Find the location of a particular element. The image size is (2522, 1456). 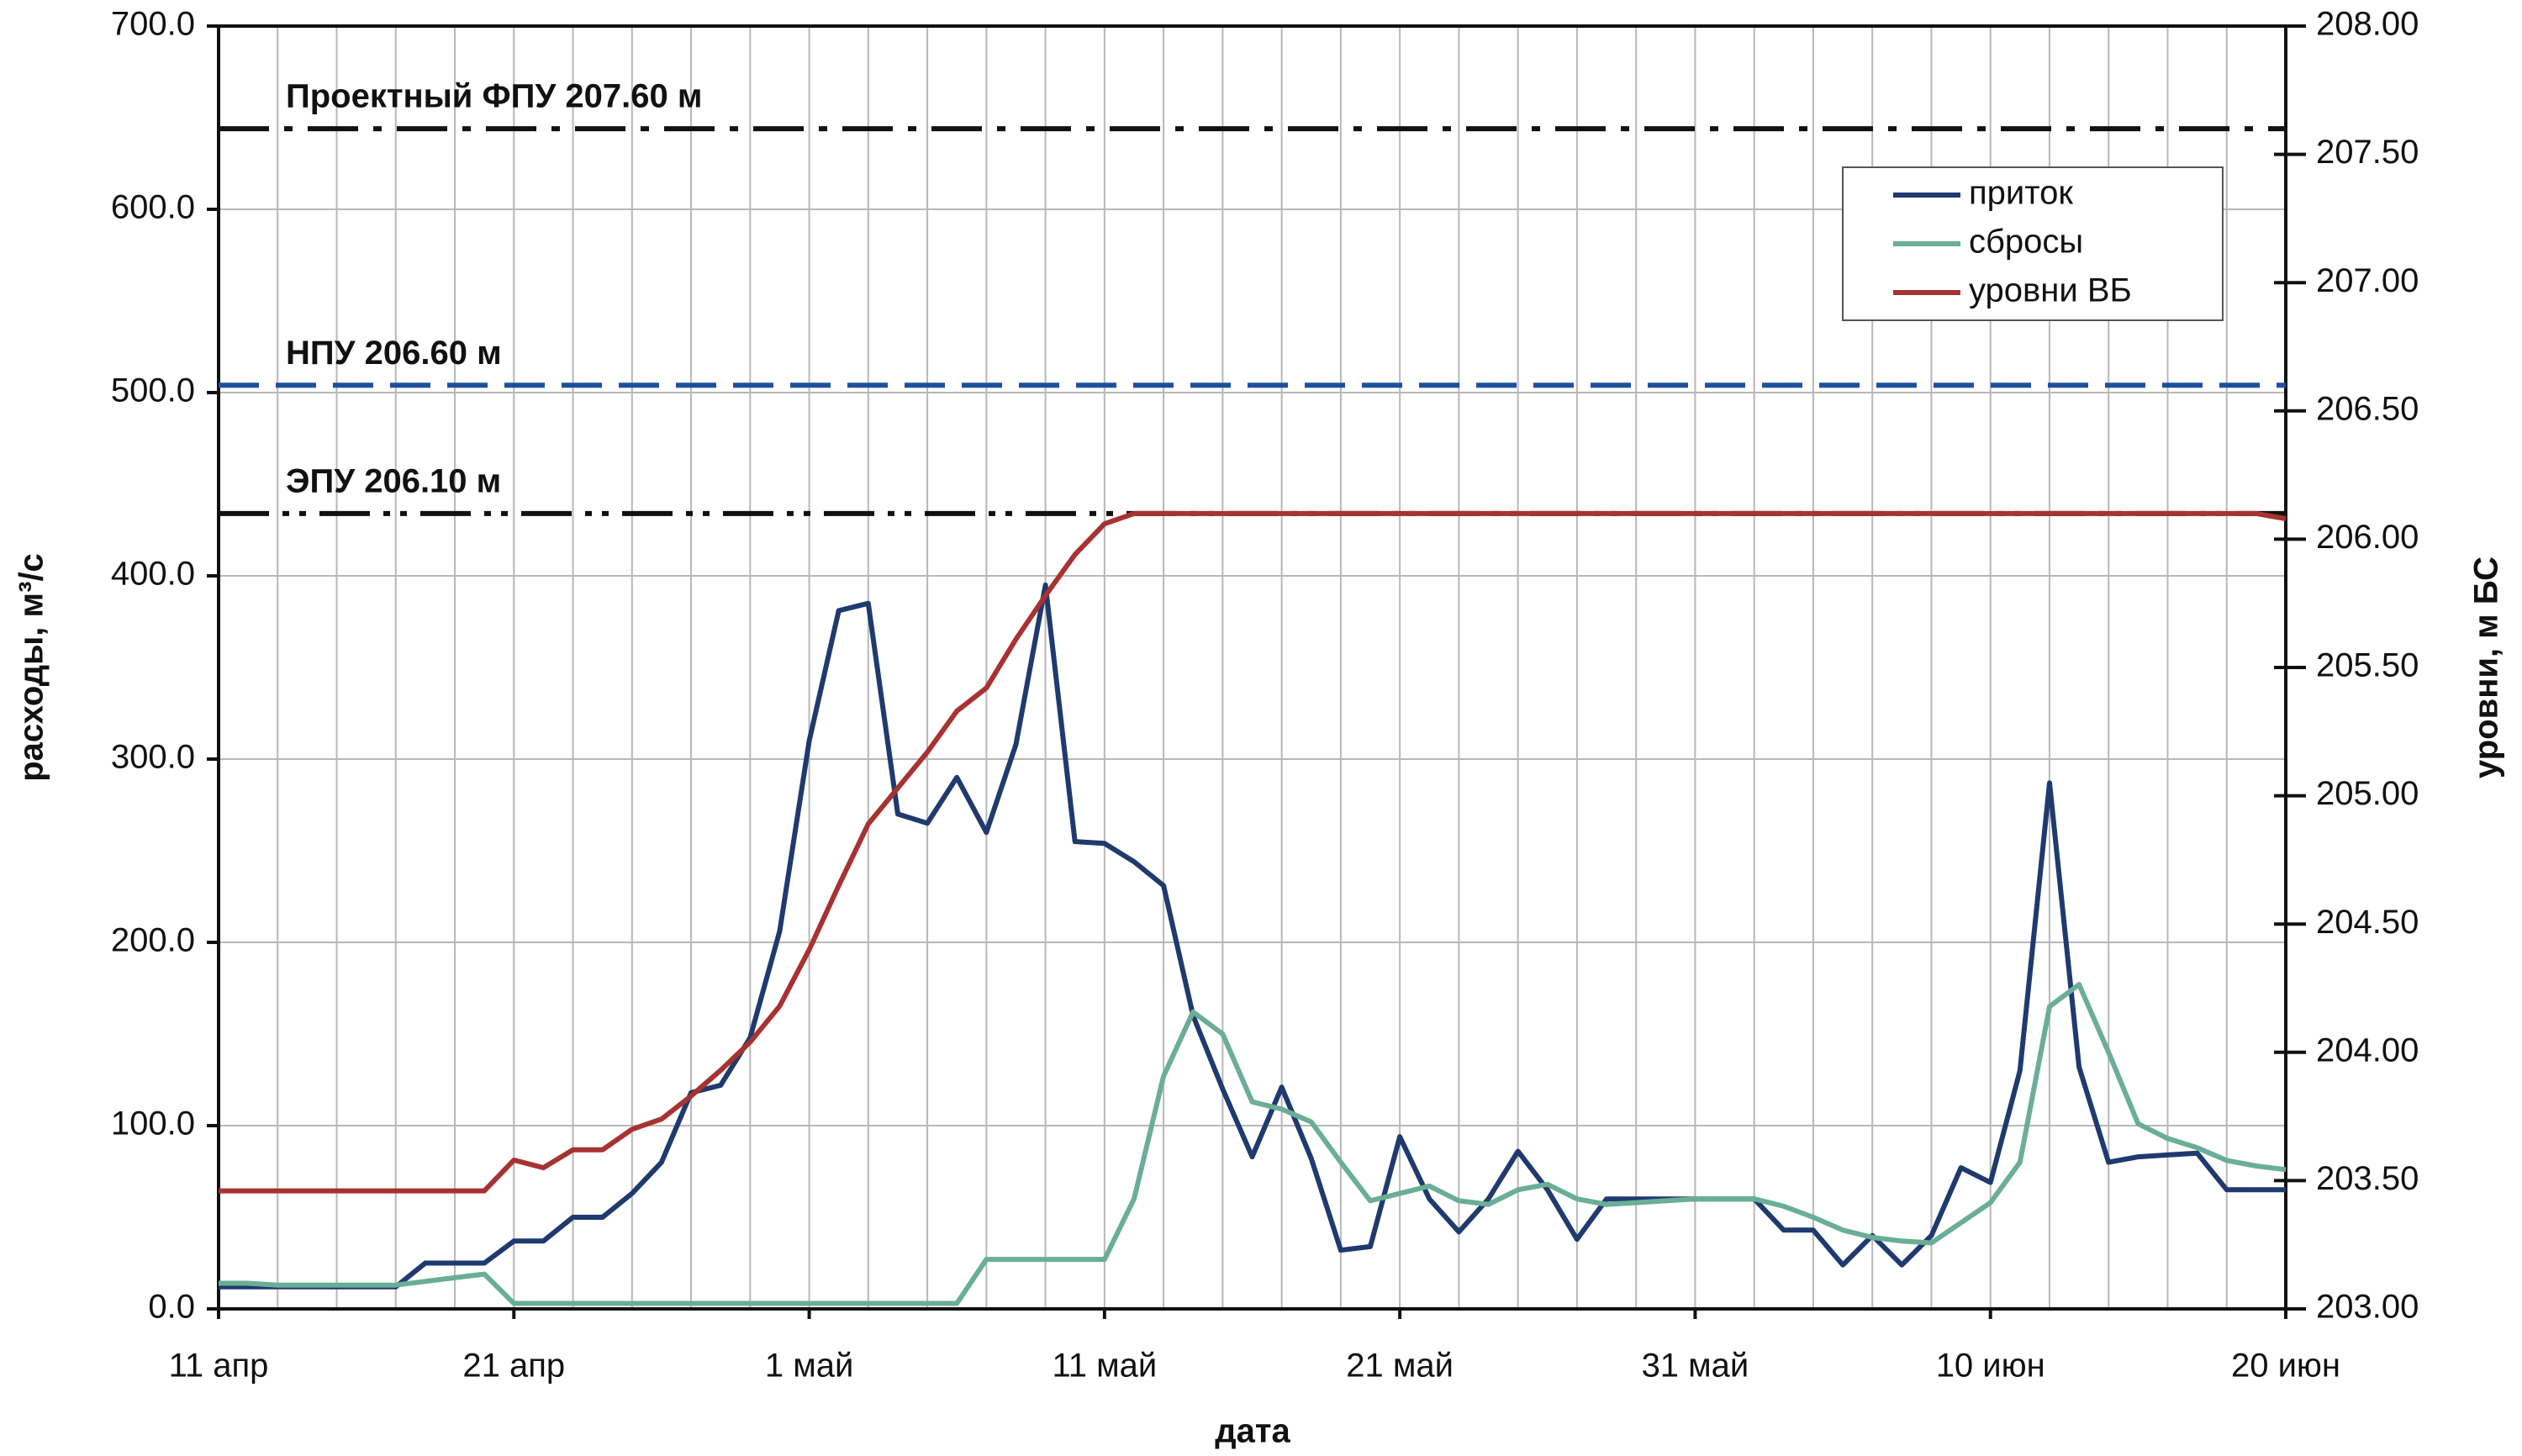

x-tick-label: 31 май is located at coordinates (1695, 1366).